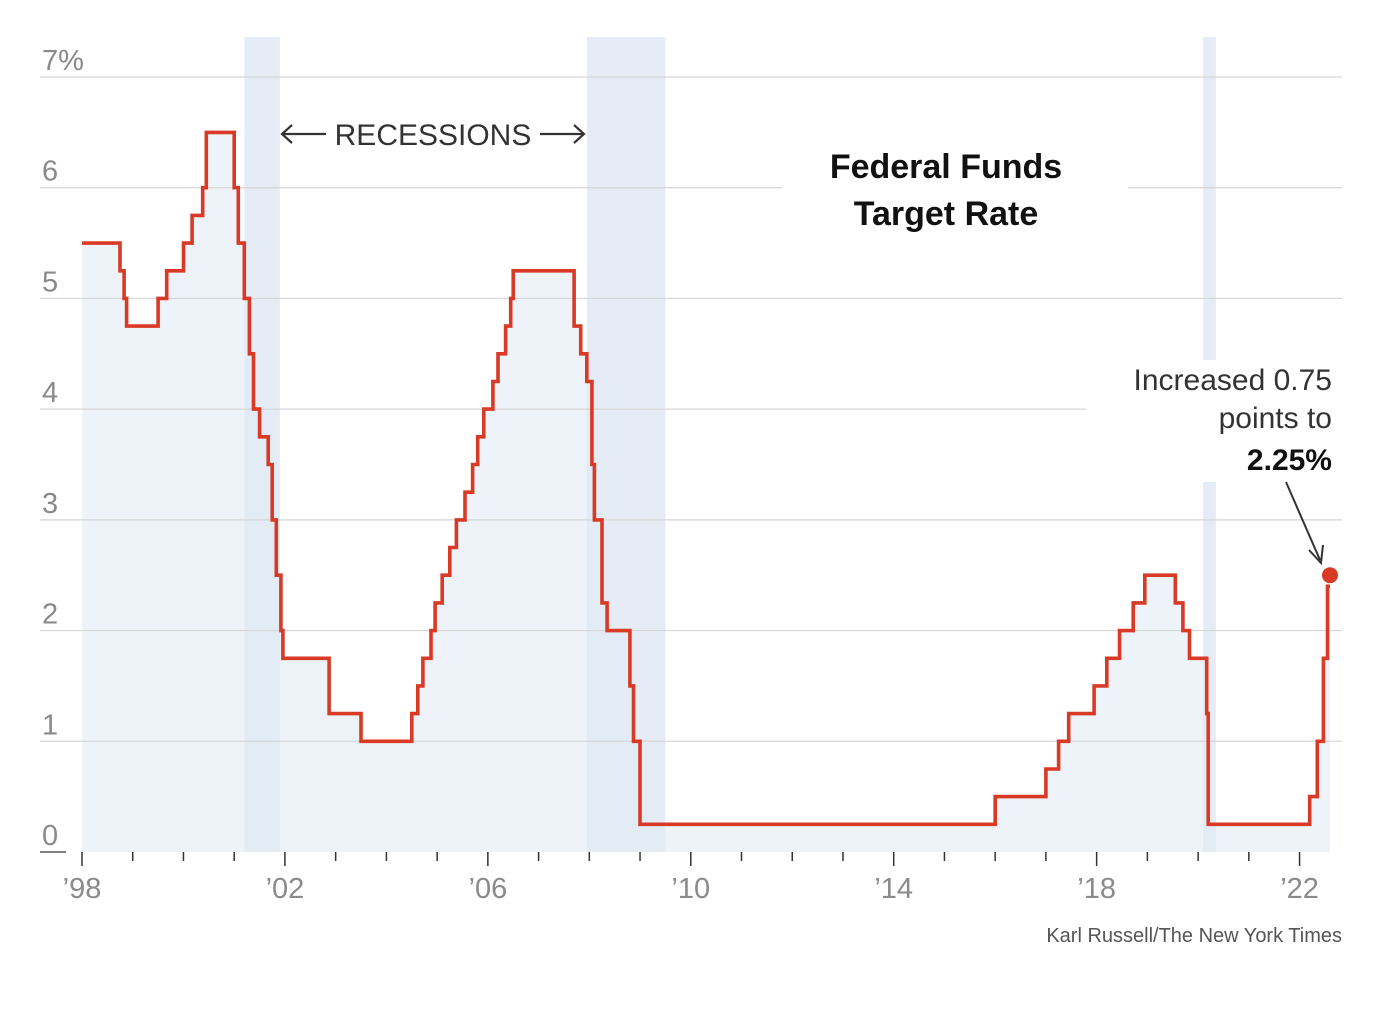 The image size is (1382, 1020). I want to click on x-tick-label: ’22, so click(1299, 889).